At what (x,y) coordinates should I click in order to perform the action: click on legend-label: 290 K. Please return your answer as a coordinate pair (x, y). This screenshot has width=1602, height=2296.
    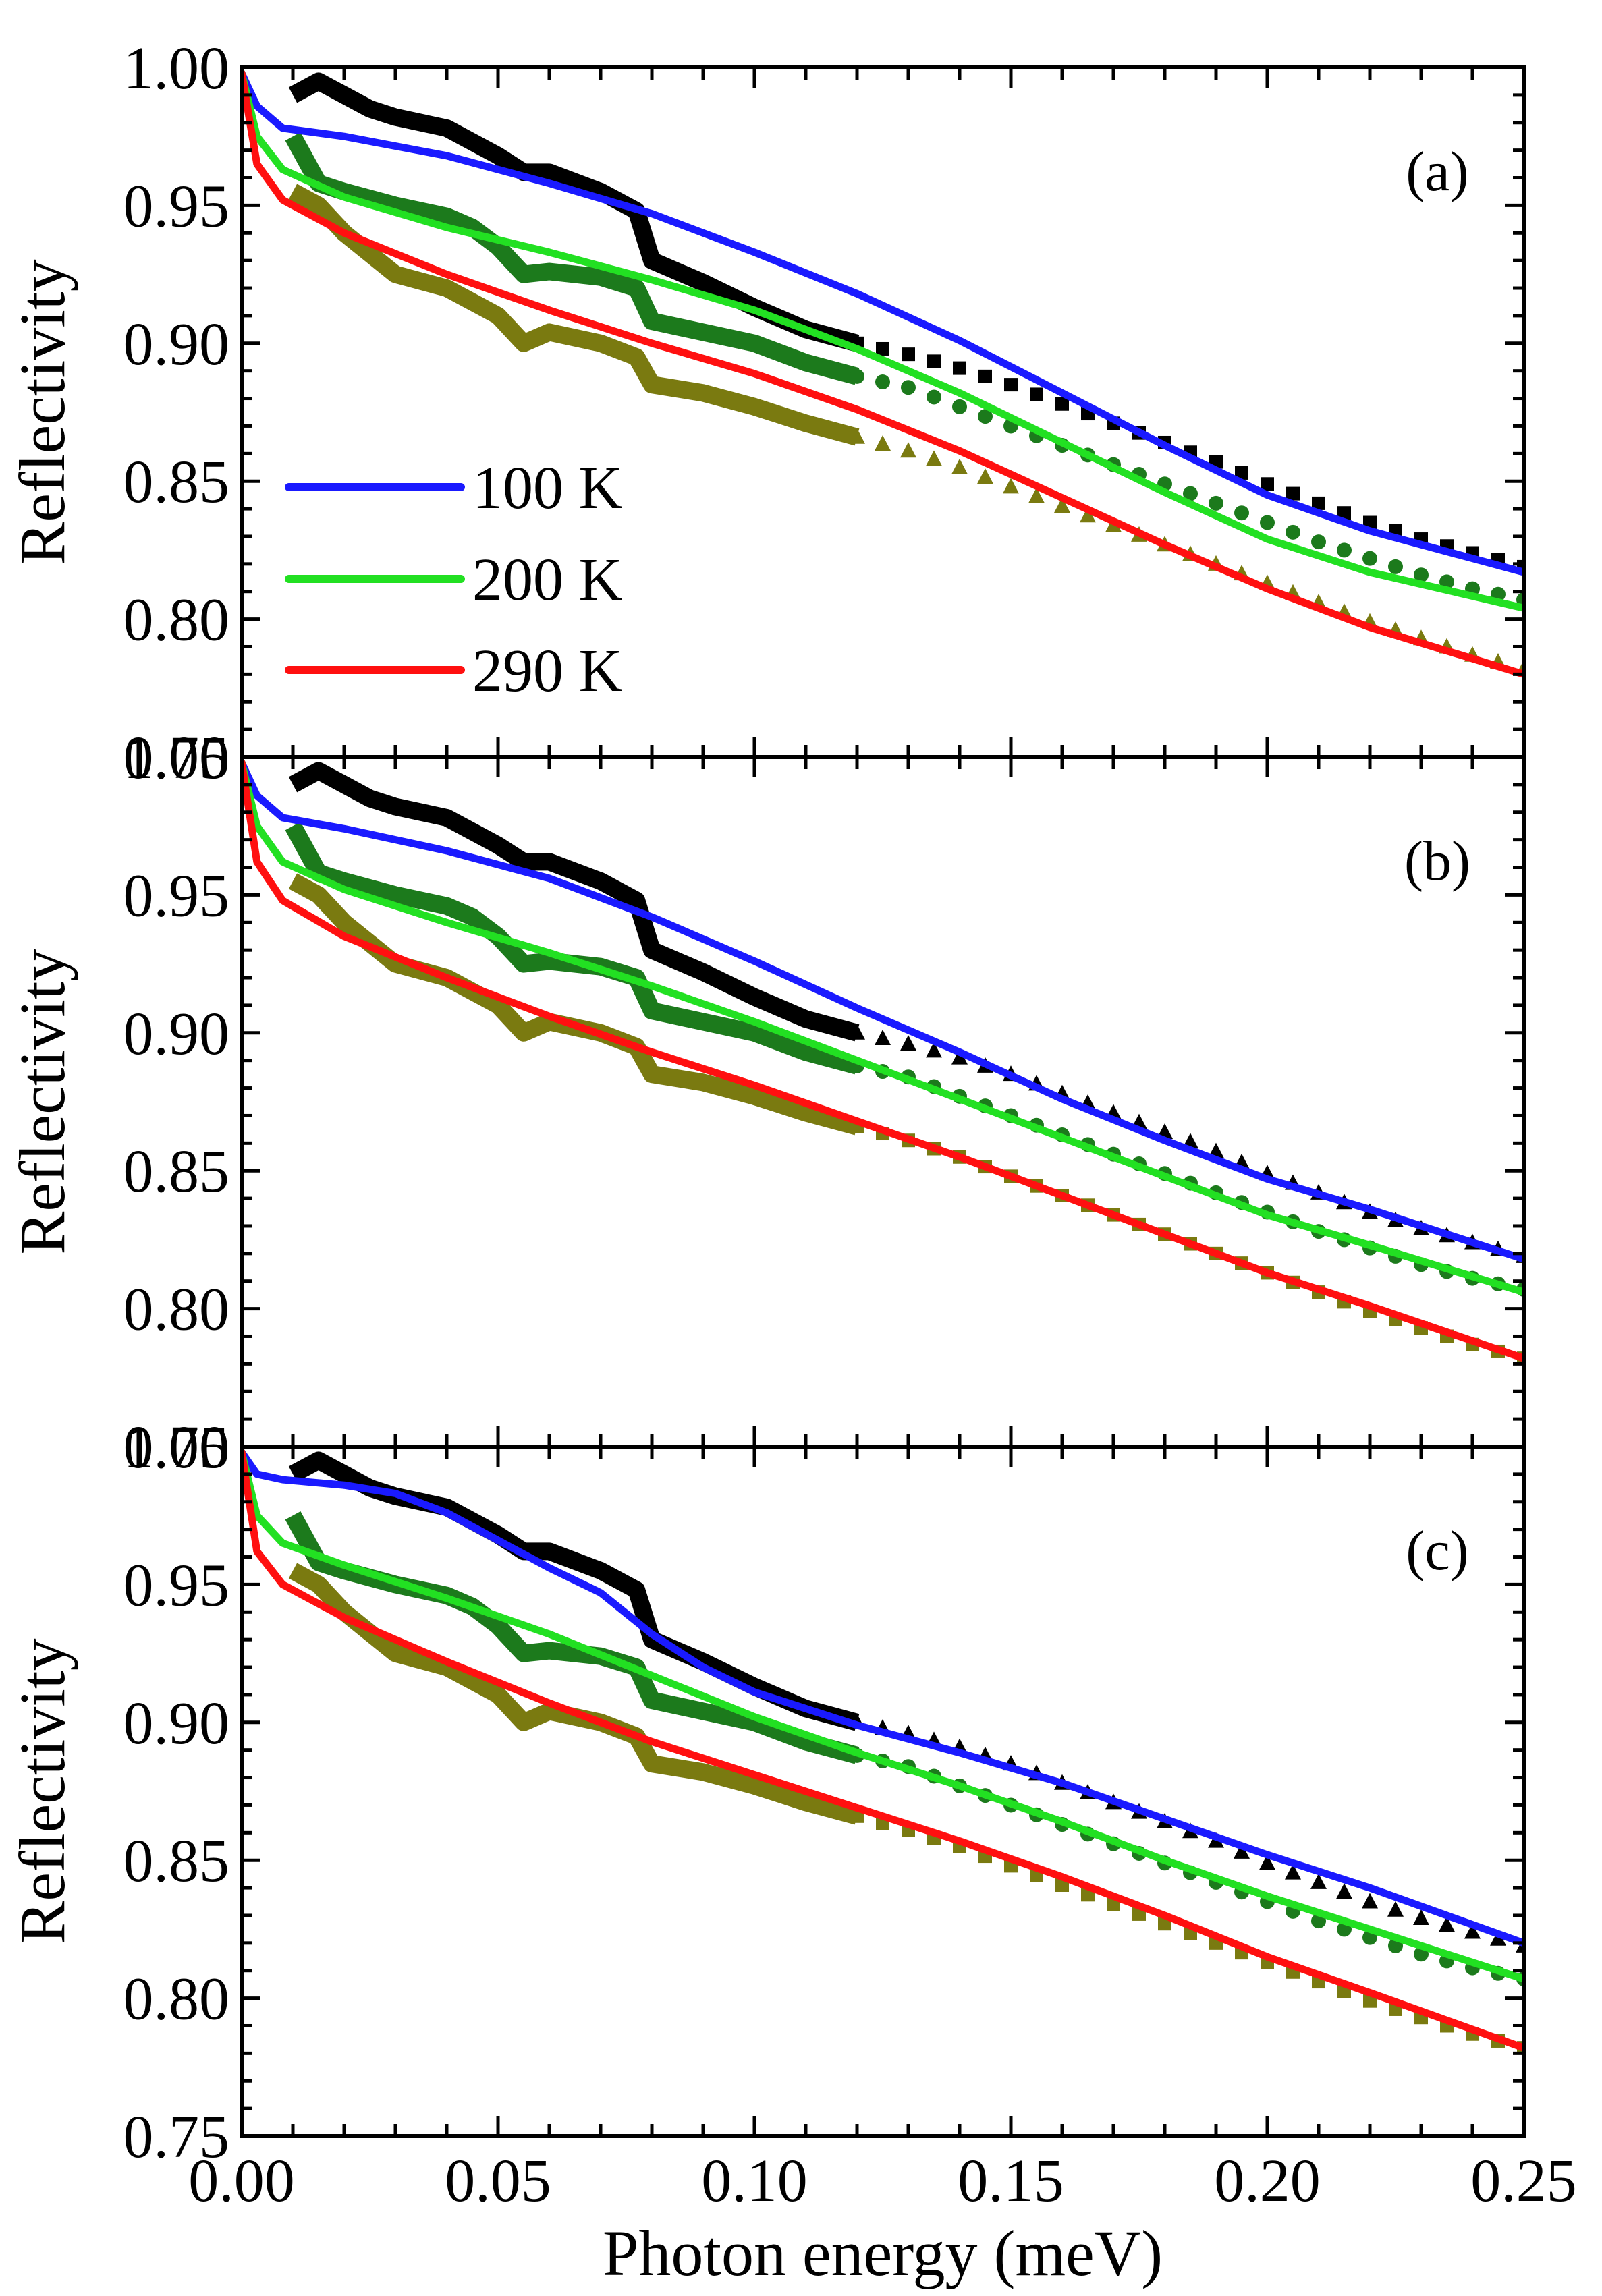
    Looking at the image, I should click on (547, 671).